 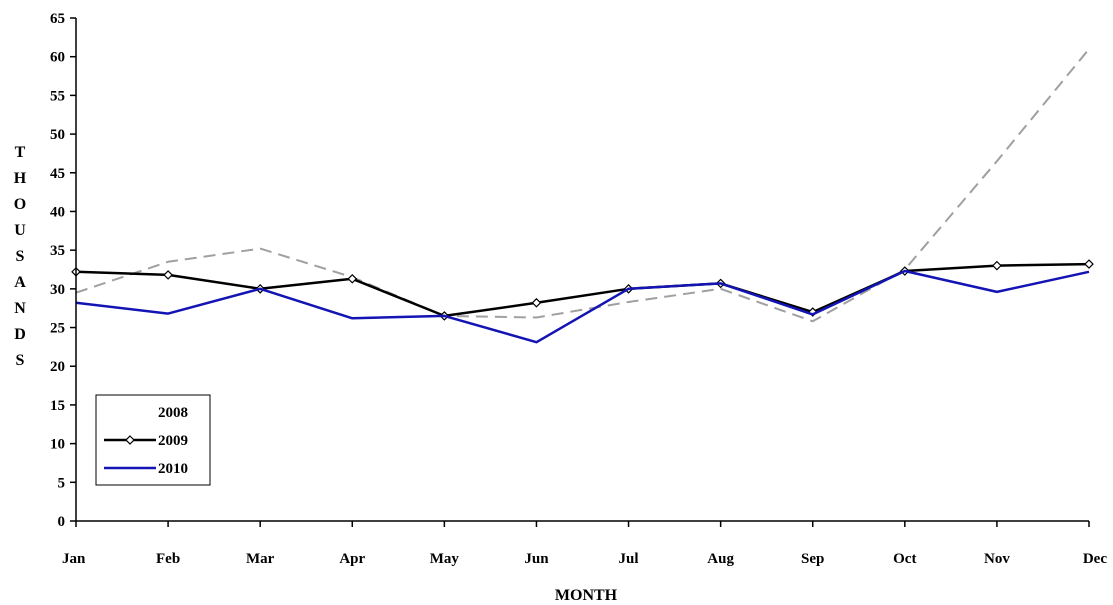 What do you see at coordinates (20, 334) in the screenshot?
I see `y-axis-title-letter: D` at bounding box center [20, 334].